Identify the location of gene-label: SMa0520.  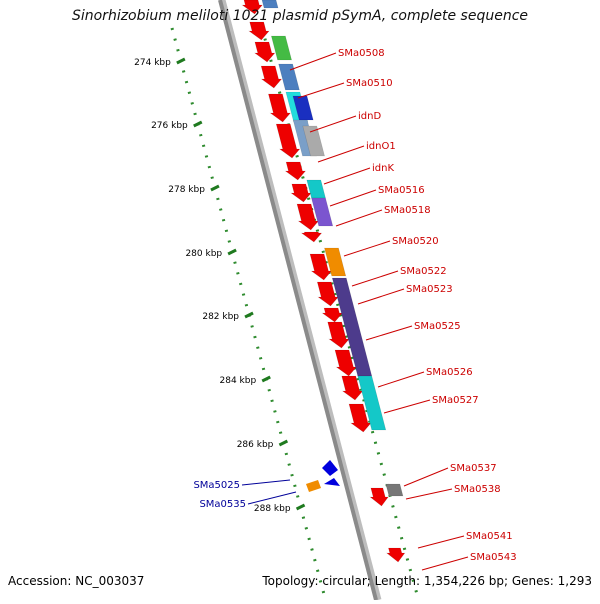
(415, 241).